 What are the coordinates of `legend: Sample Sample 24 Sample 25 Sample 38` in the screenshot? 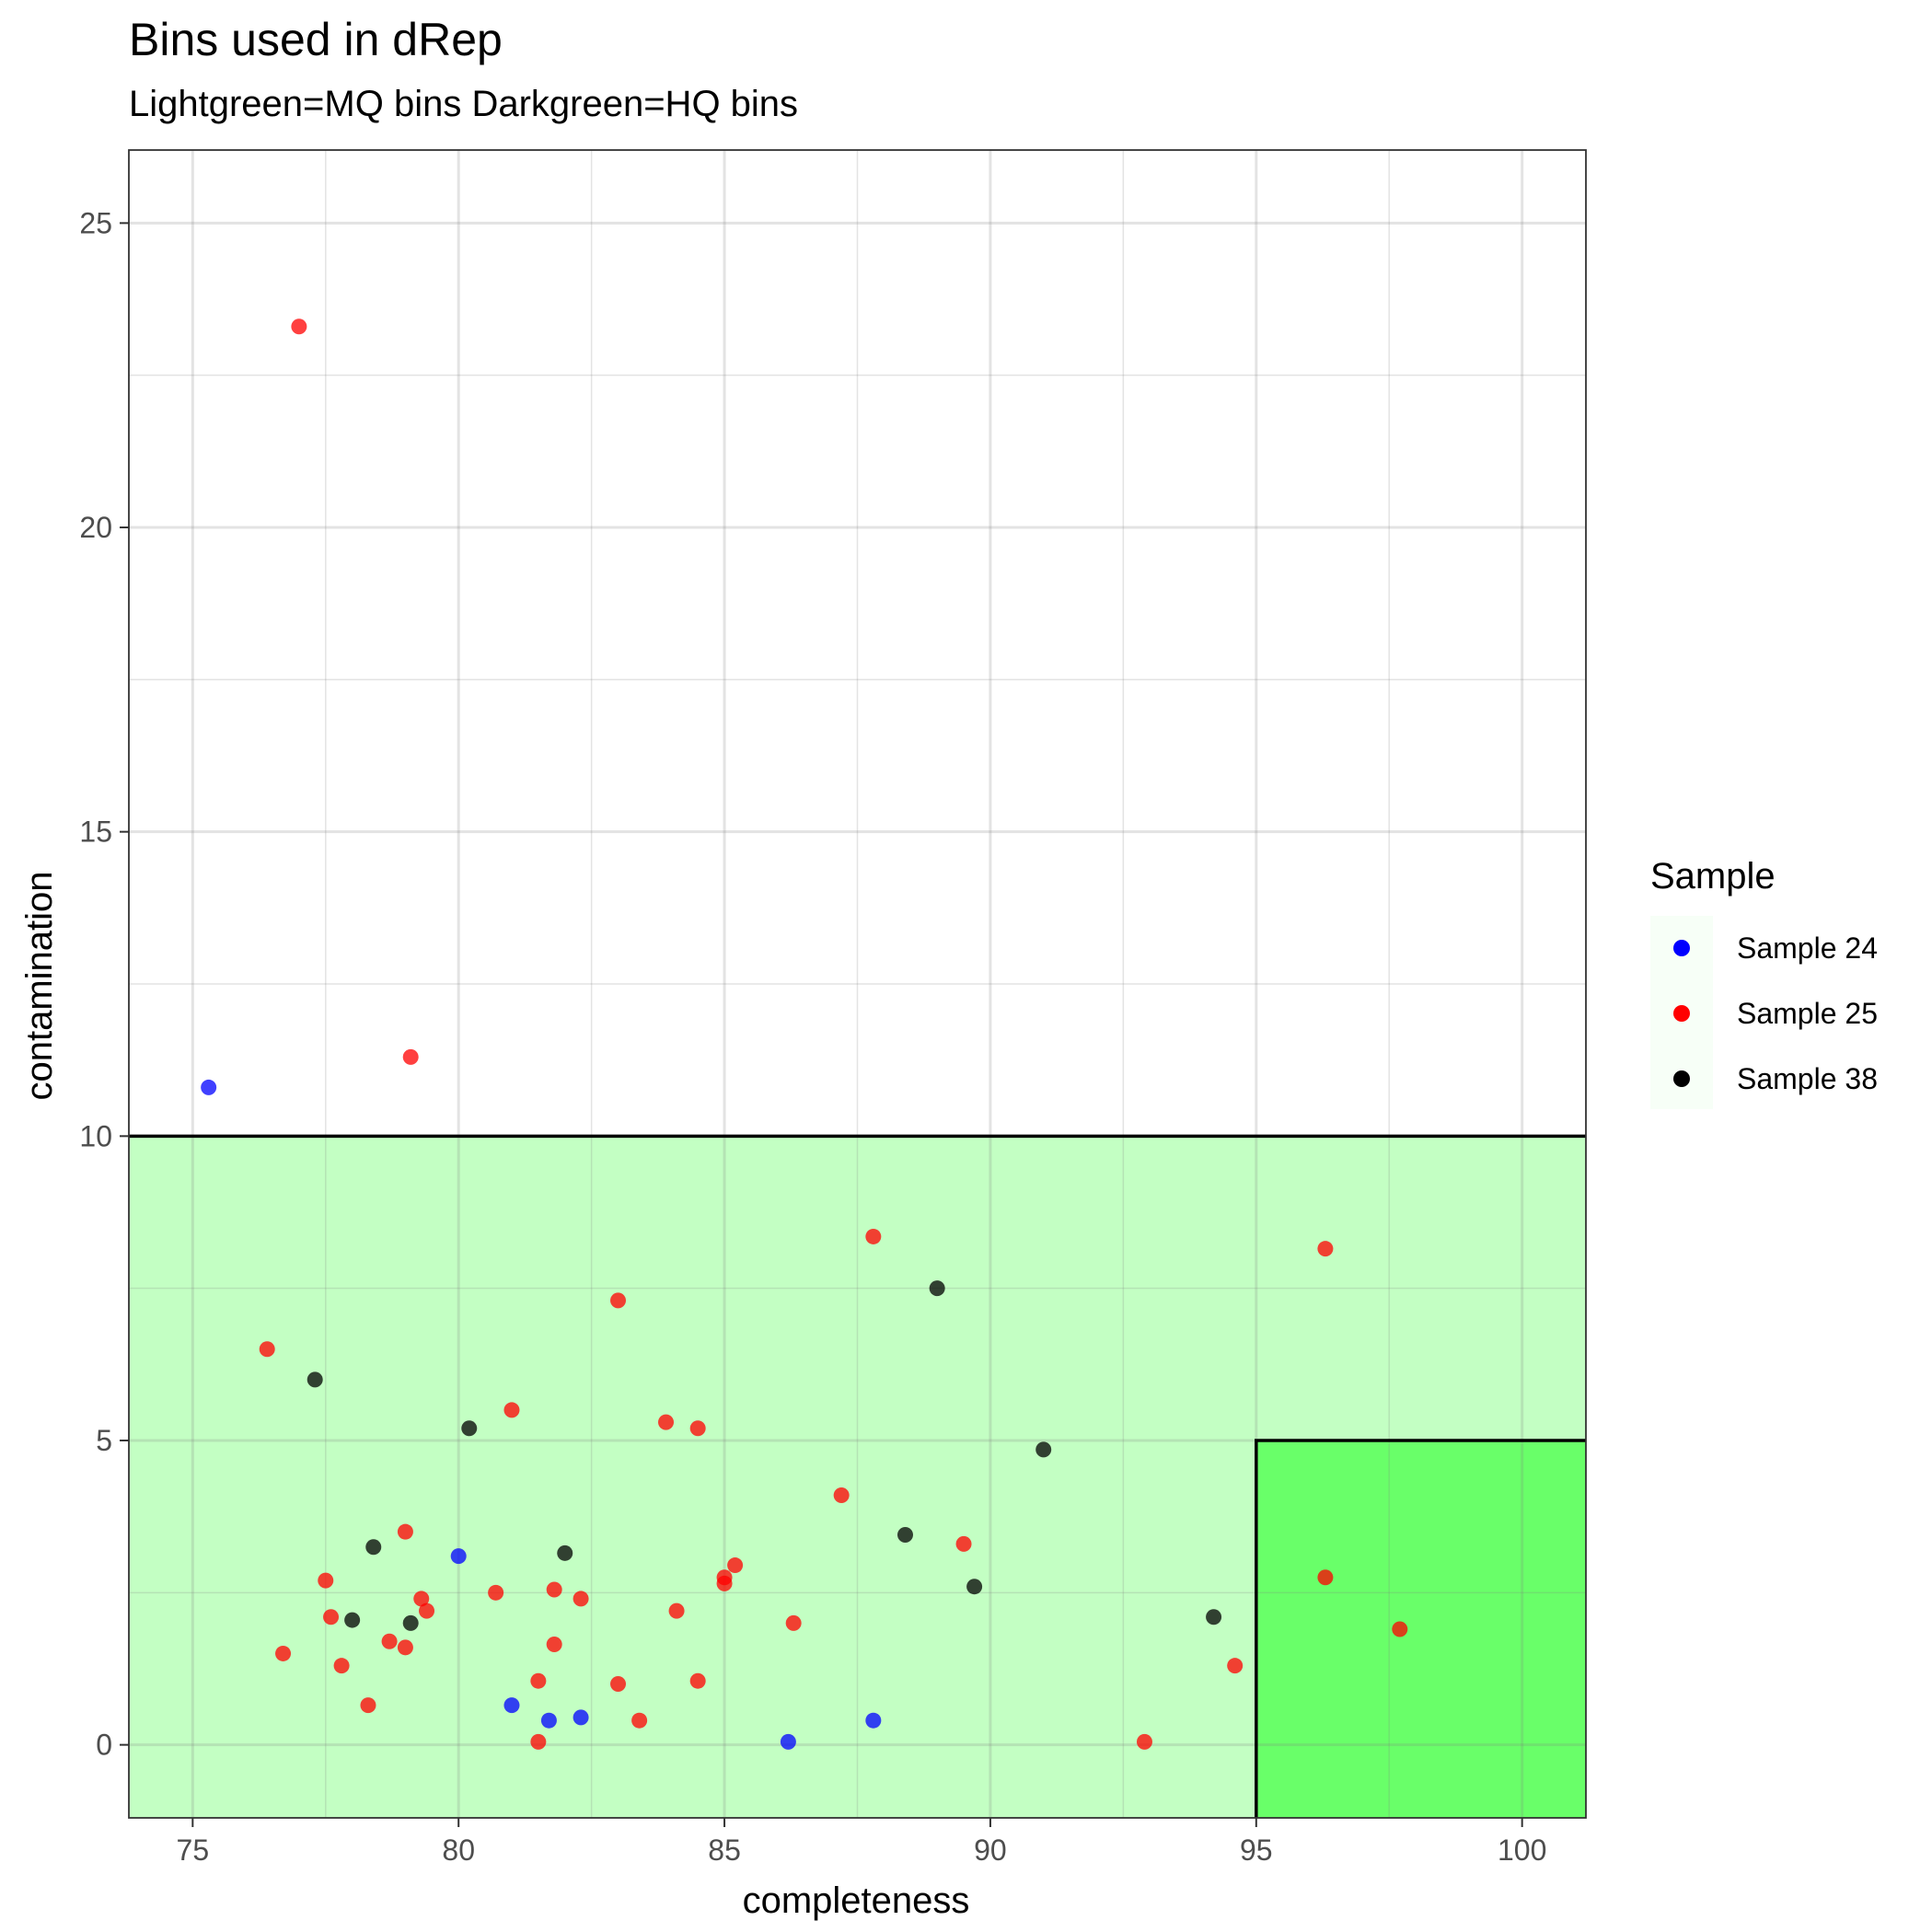 It's located at (1764, 983).